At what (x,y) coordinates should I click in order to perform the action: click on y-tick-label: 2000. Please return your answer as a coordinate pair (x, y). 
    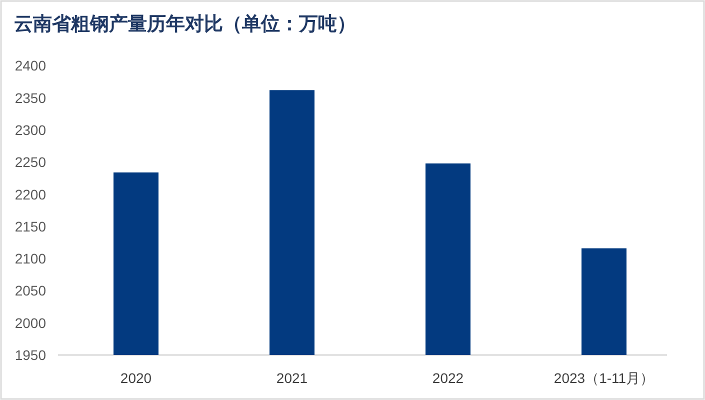
    Looking at the image, I should click on (30, 322).